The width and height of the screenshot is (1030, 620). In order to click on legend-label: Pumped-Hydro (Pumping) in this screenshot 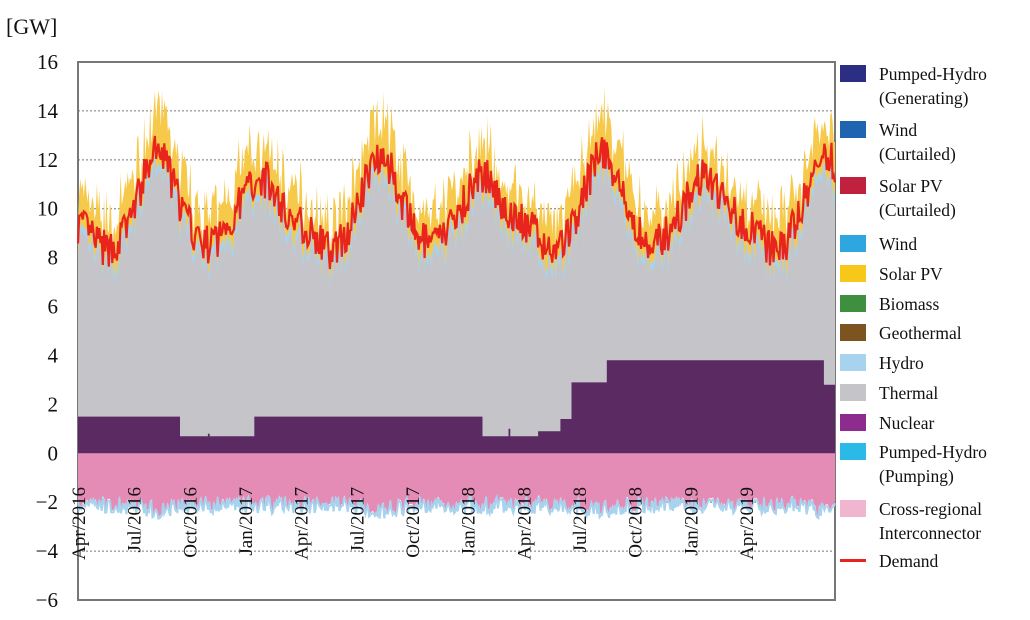, I will do `click(933, 464)`.